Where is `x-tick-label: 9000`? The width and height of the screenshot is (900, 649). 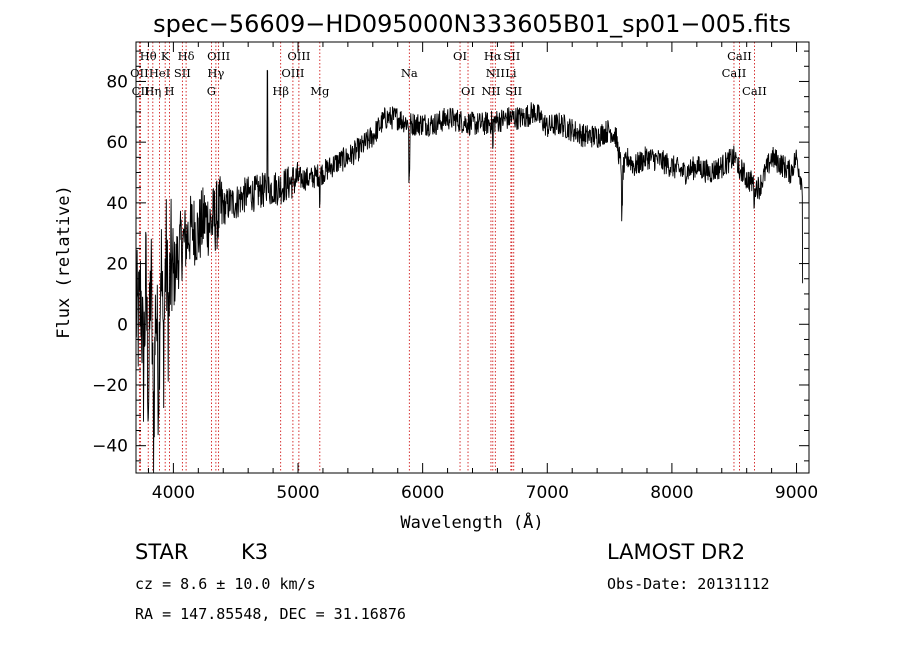 x-tick-label: 9000 is located at coordinates (796, 493).